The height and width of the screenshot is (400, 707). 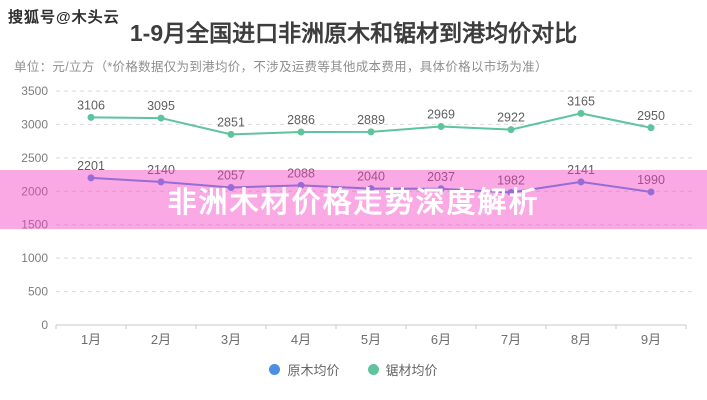 I want to click on data-label: 2950, so click(x=651, y=116).